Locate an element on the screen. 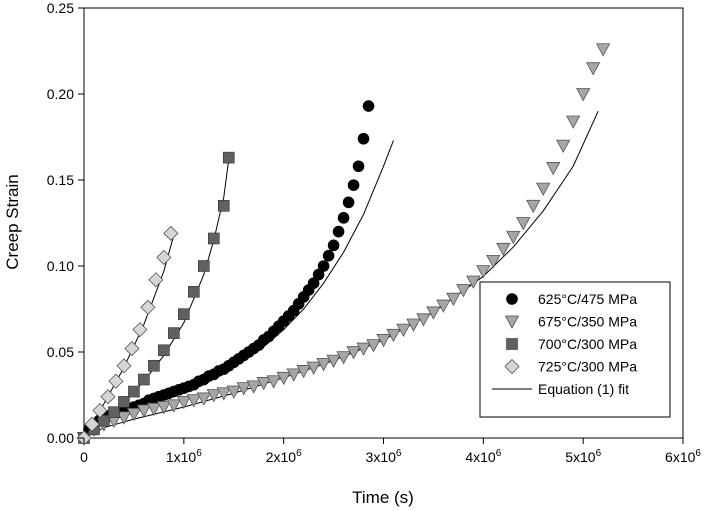 Image resolution: width=705 pixels, height=511 pixels. y-axis-title: Creep Strain is located at coordinates (12, 221).